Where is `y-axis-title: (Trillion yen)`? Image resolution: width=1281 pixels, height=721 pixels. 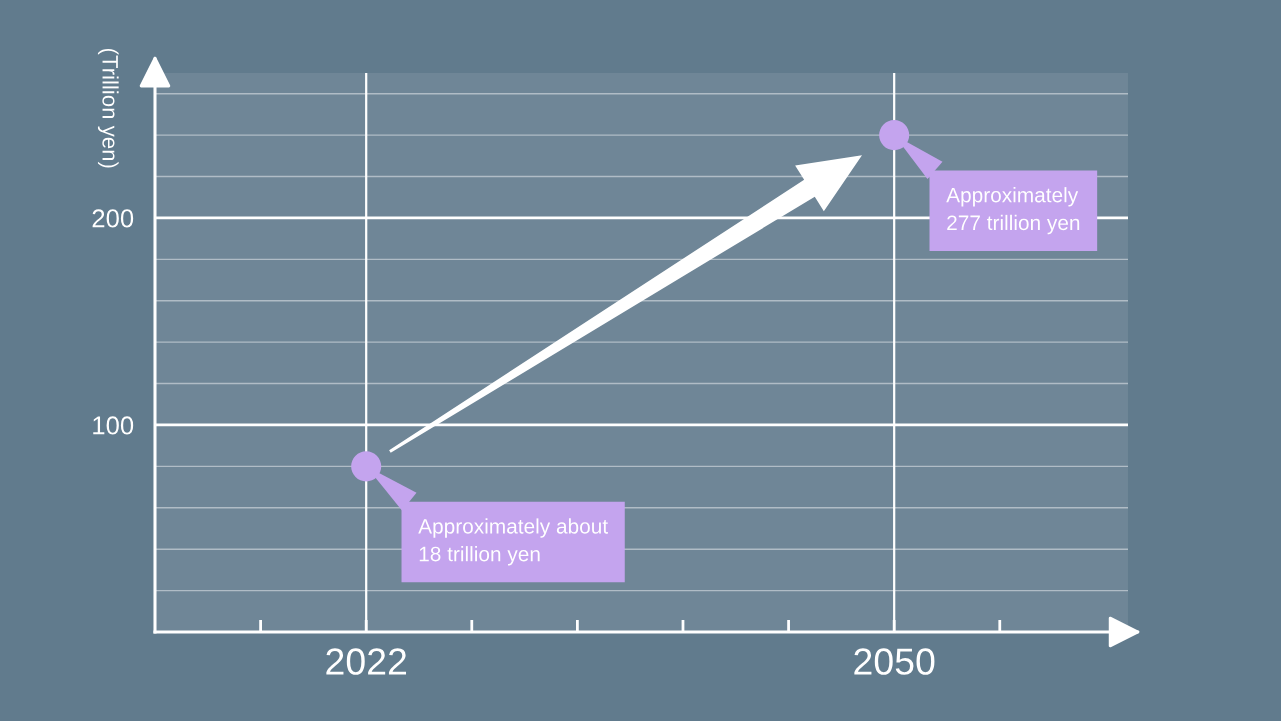
y-axis-title: (Trillion yen) is located at coordinates (108, 108).